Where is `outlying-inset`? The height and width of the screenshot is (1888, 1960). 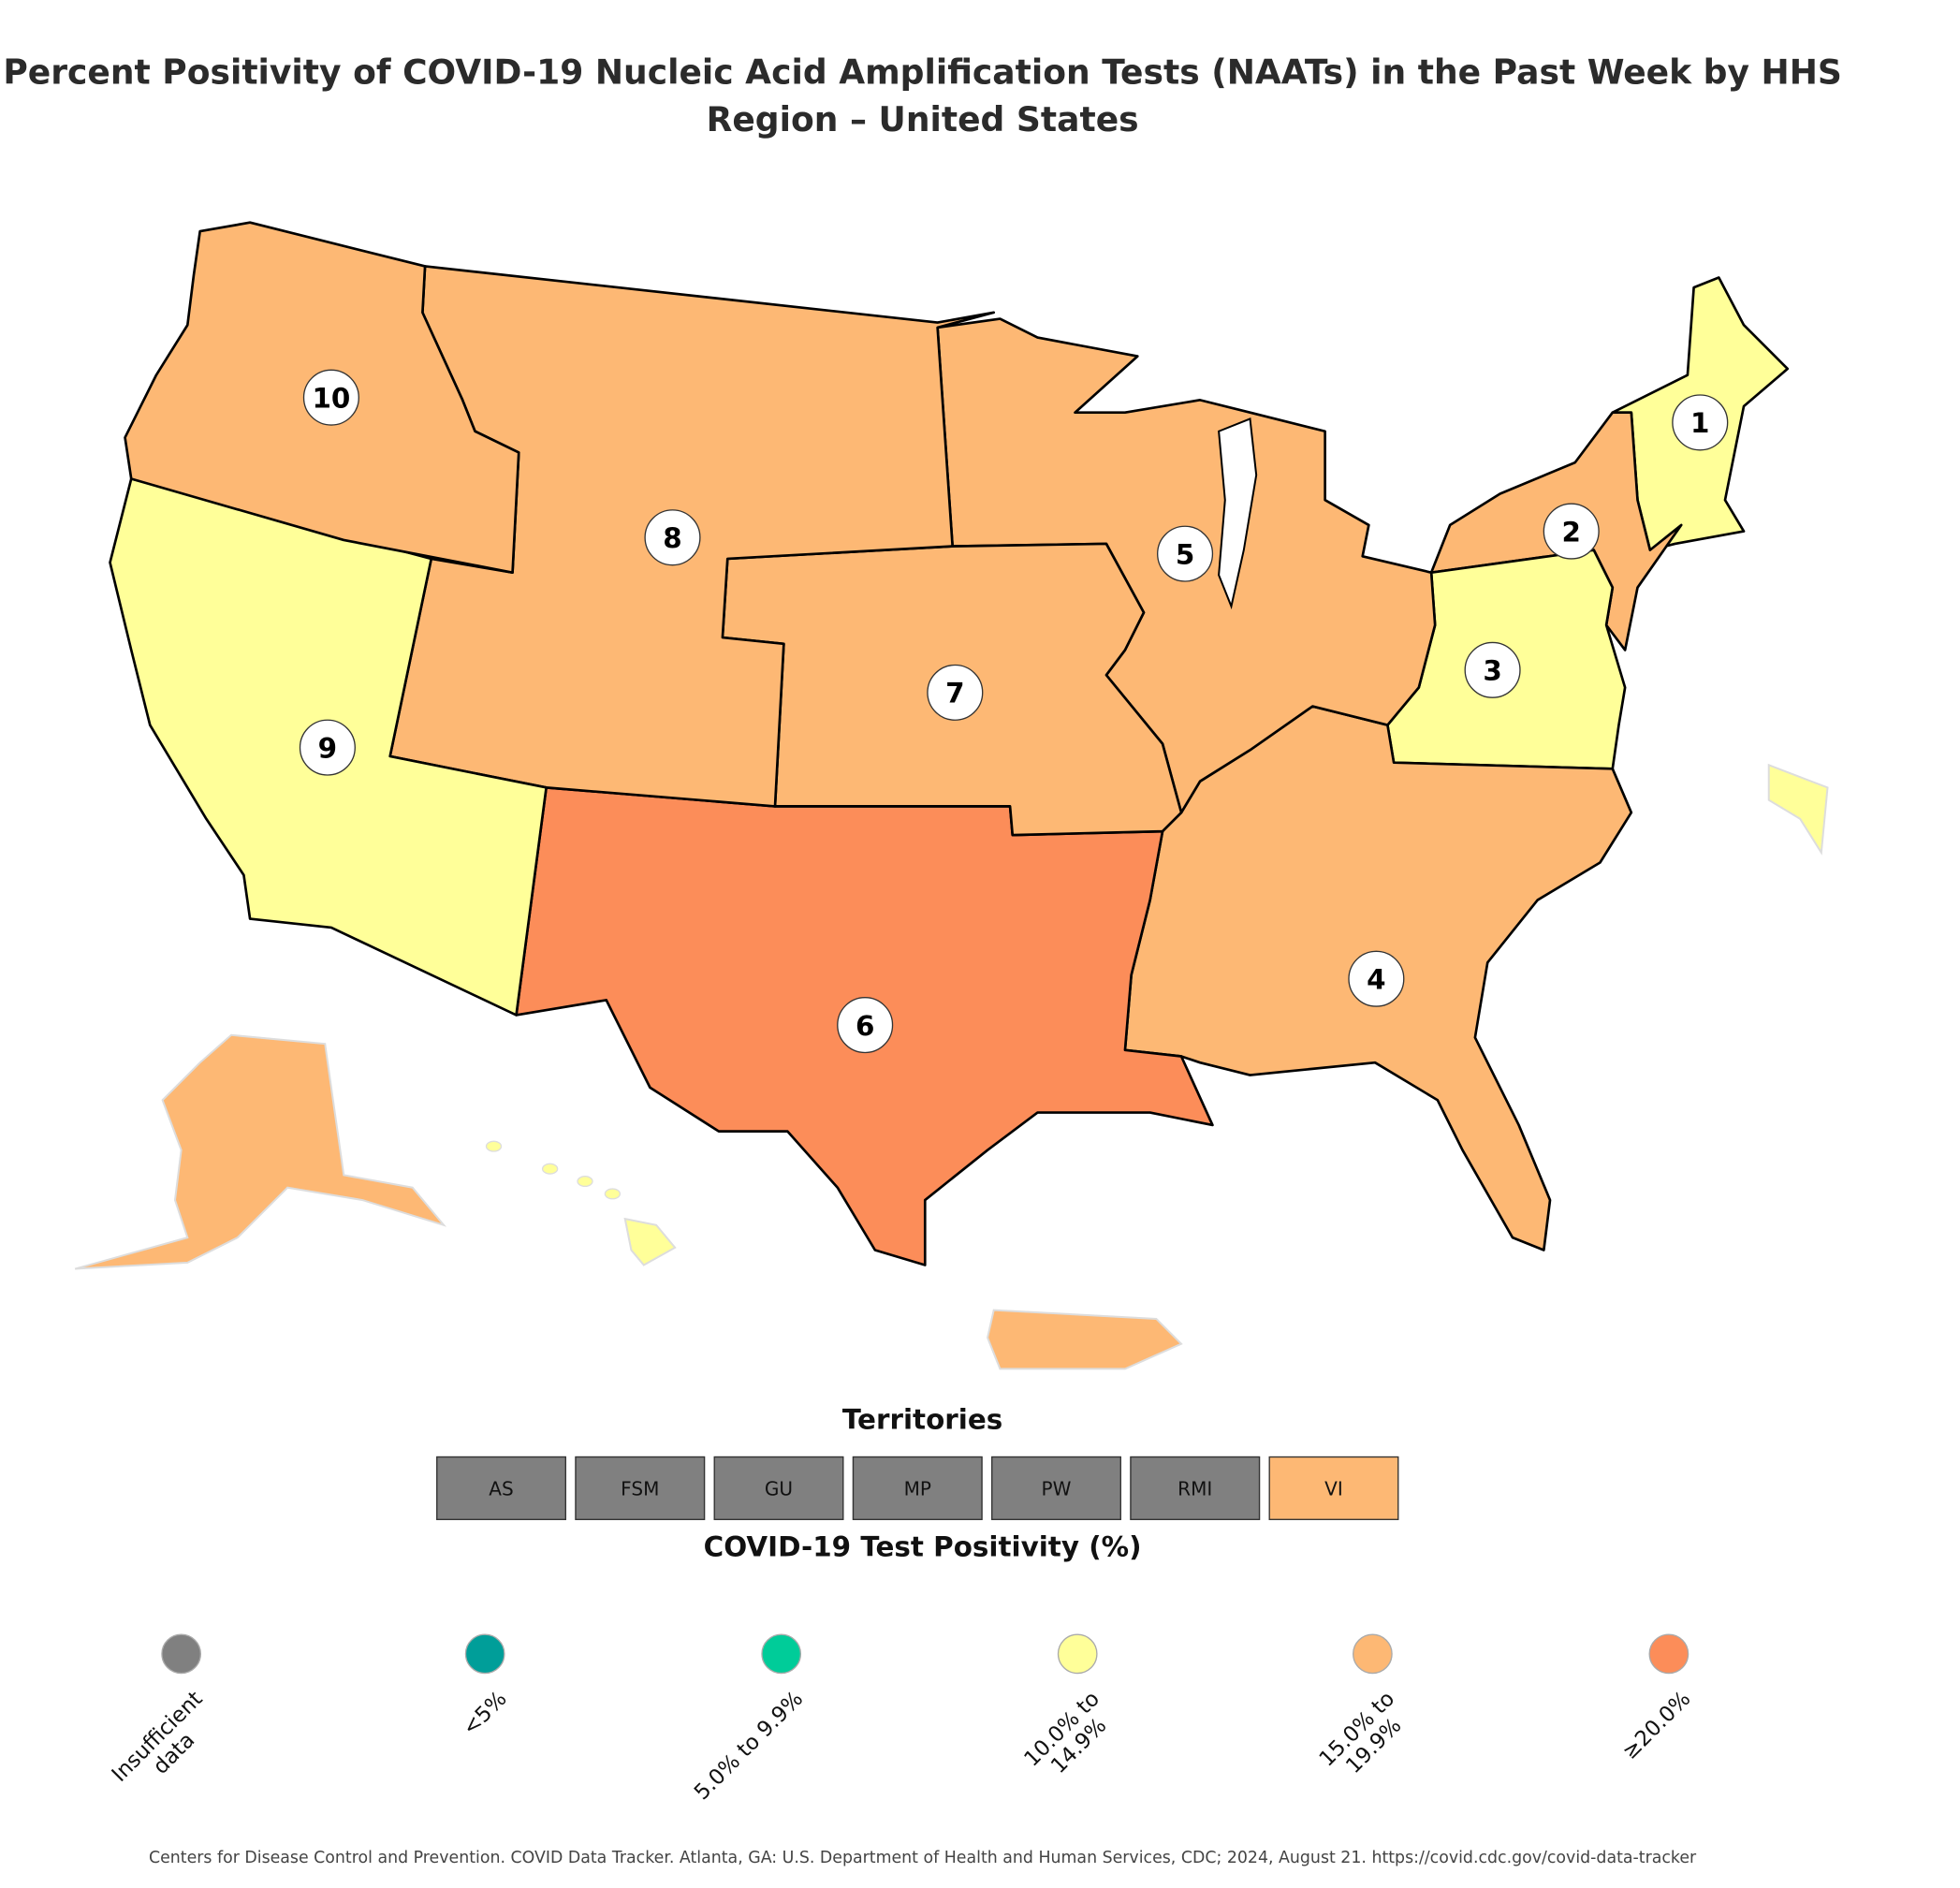
outlying-inset is located at coordinates (1798, 810).